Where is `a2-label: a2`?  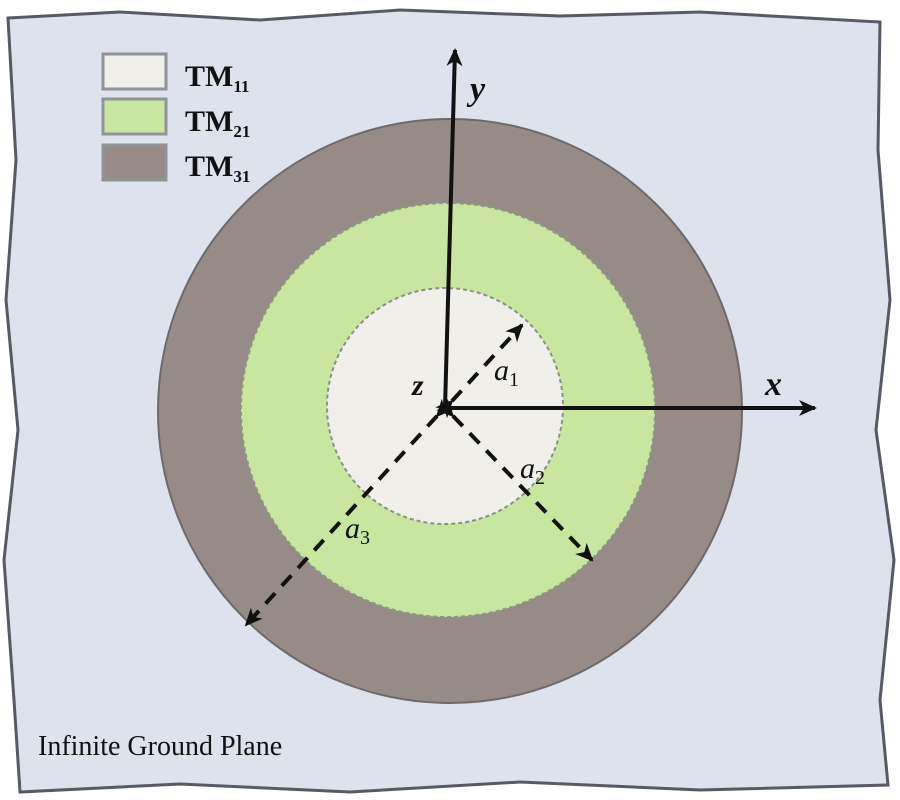
a2-label: a2 is located at coordinates (532, 470).